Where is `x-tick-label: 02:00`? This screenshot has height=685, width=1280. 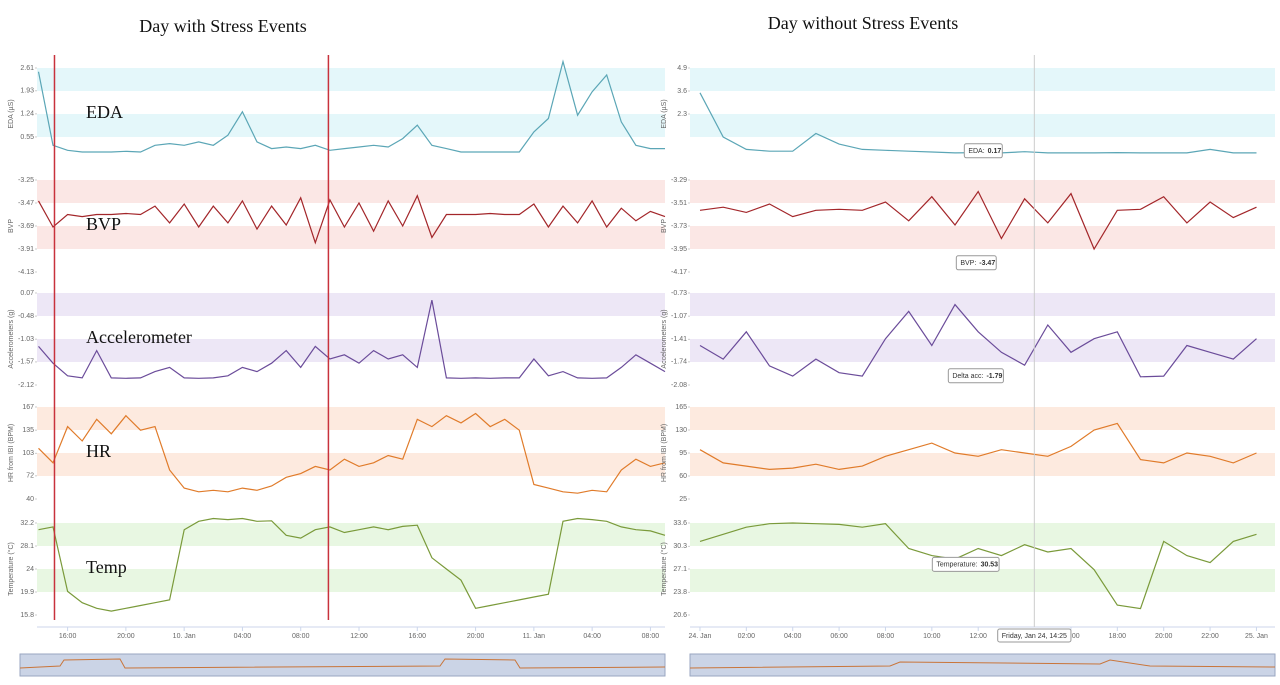
x-tick-label: 02:00 is located at coordinates (747, 636).